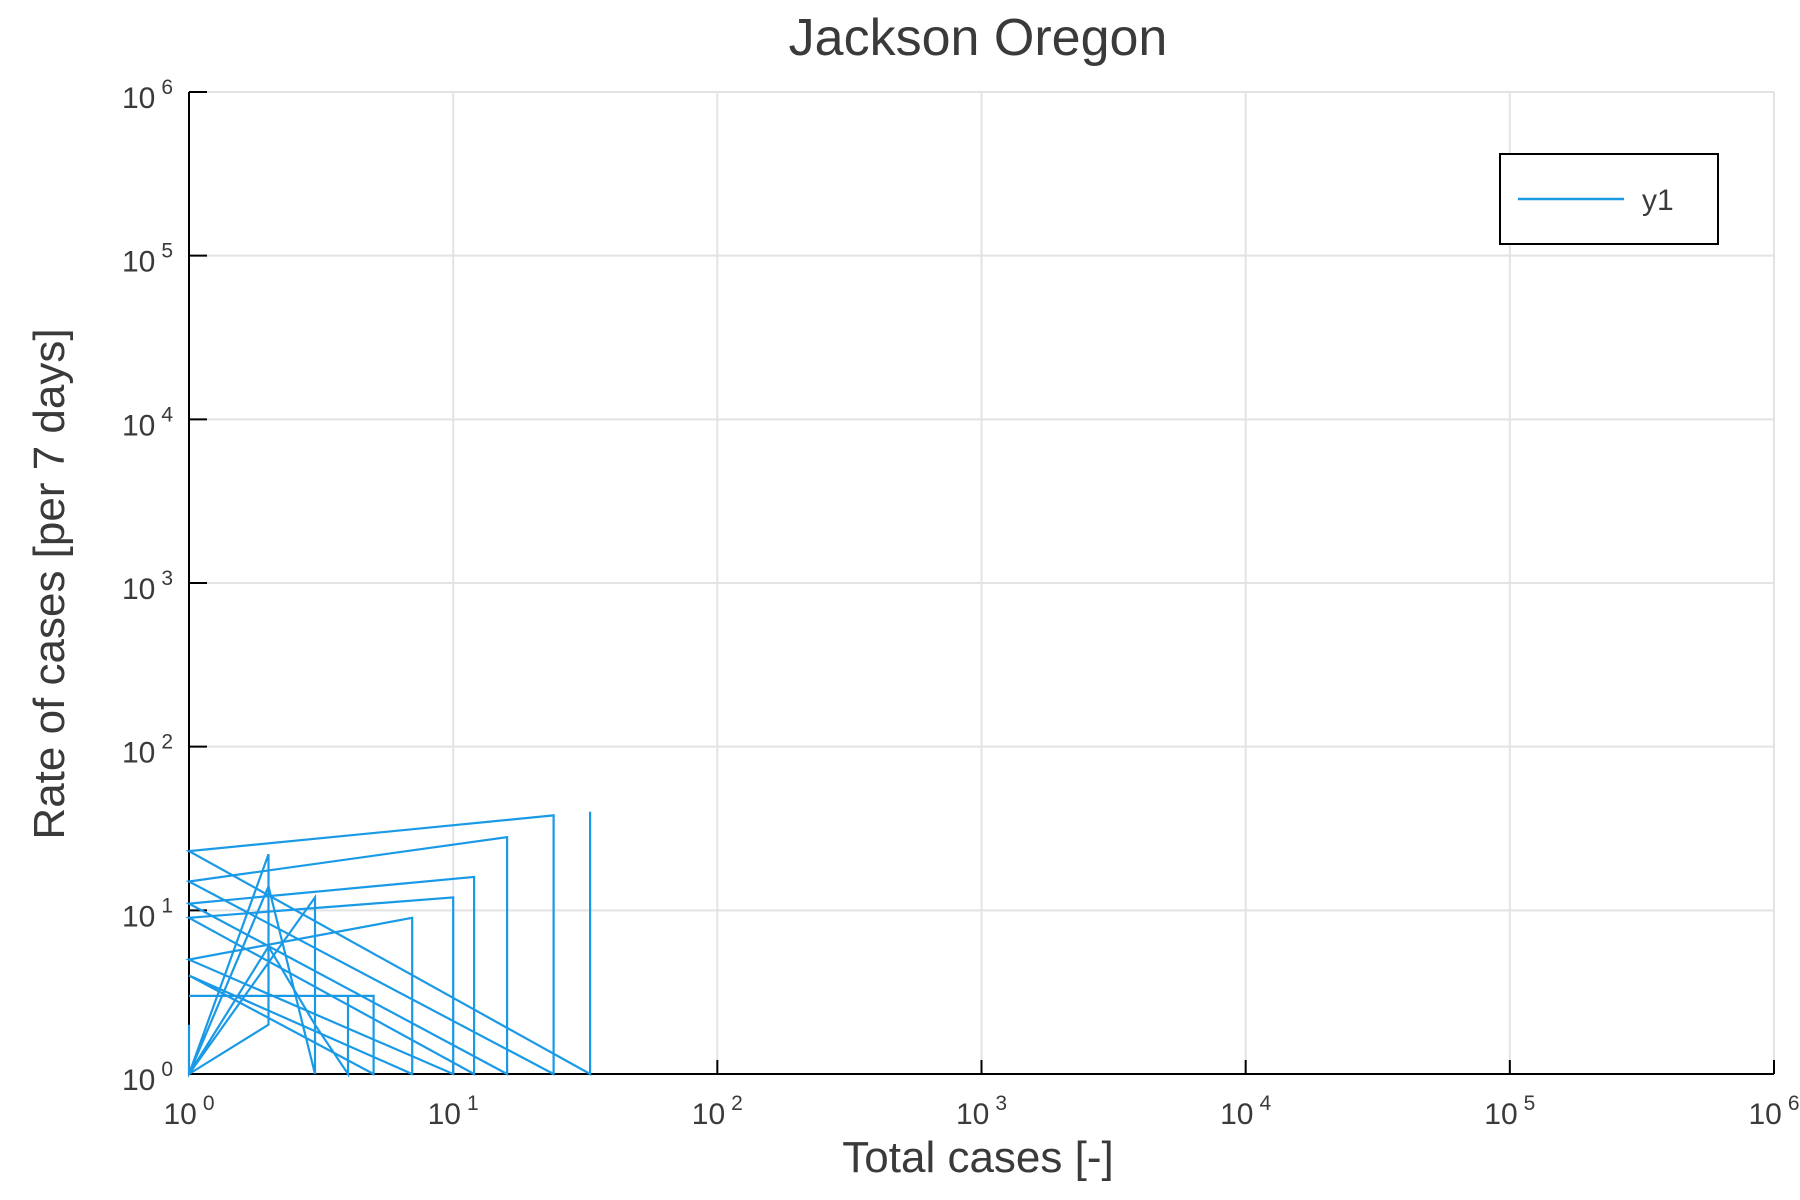 This screenshot has height=1200, width=1800. I want to click on y-tick-label: 10 4, so click(147, 422).